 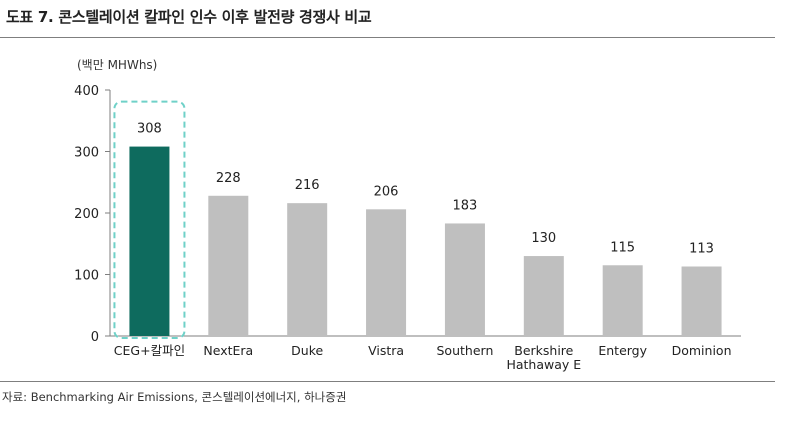 I want to click on x-category-label: CEG+칼파인, so click(x=149, y=350).